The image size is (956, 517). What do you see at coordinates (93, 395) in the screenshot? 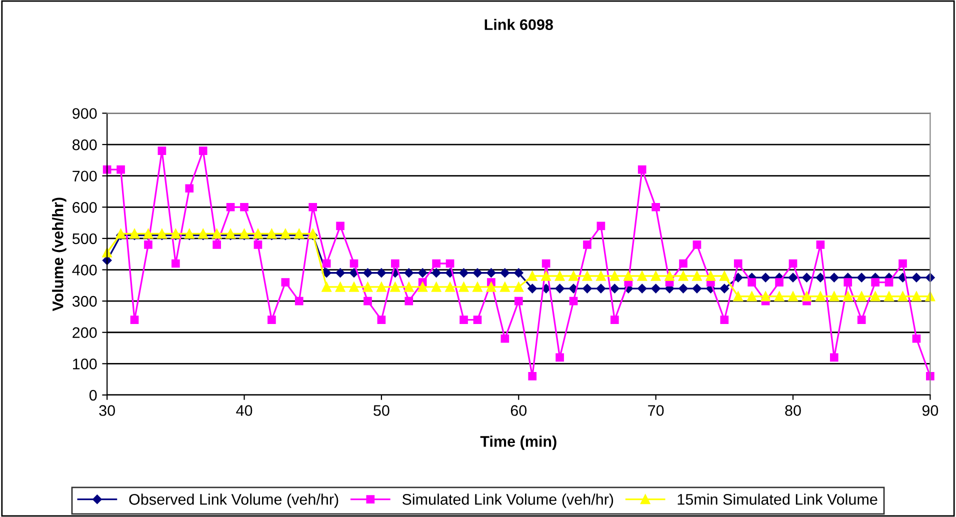
I see `y-tick-label: 0` at bounding box center [93, 395].